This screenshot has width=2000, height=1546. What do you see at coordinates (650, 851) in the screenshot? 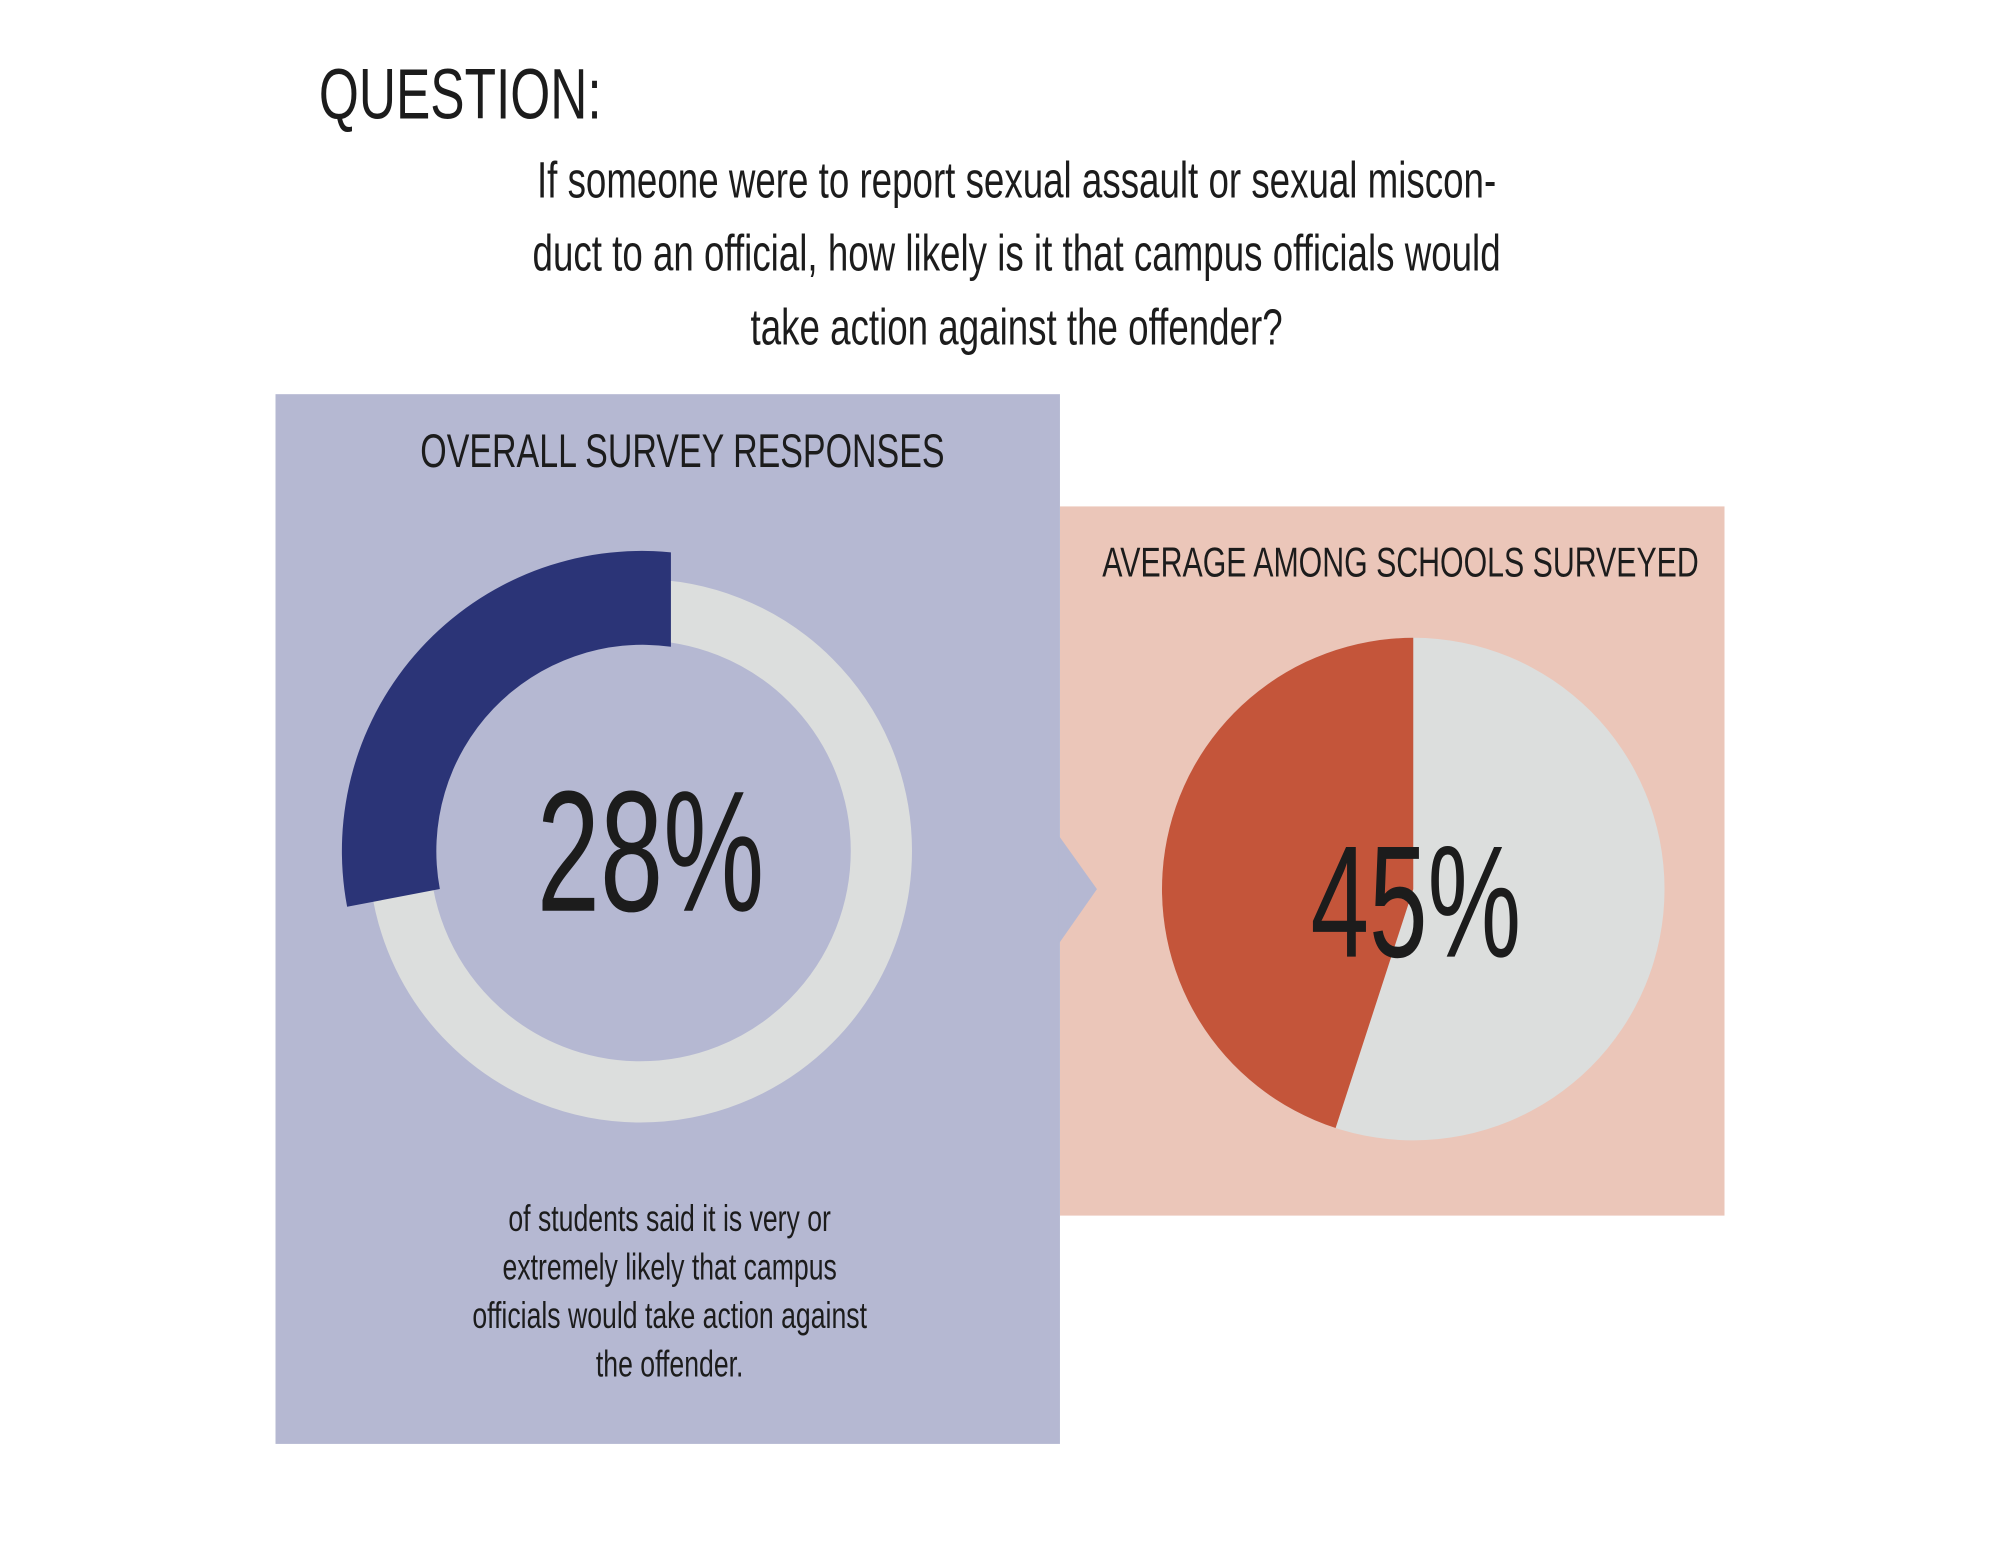
I see `value-label: 28%` at bounding box center [650, 851].